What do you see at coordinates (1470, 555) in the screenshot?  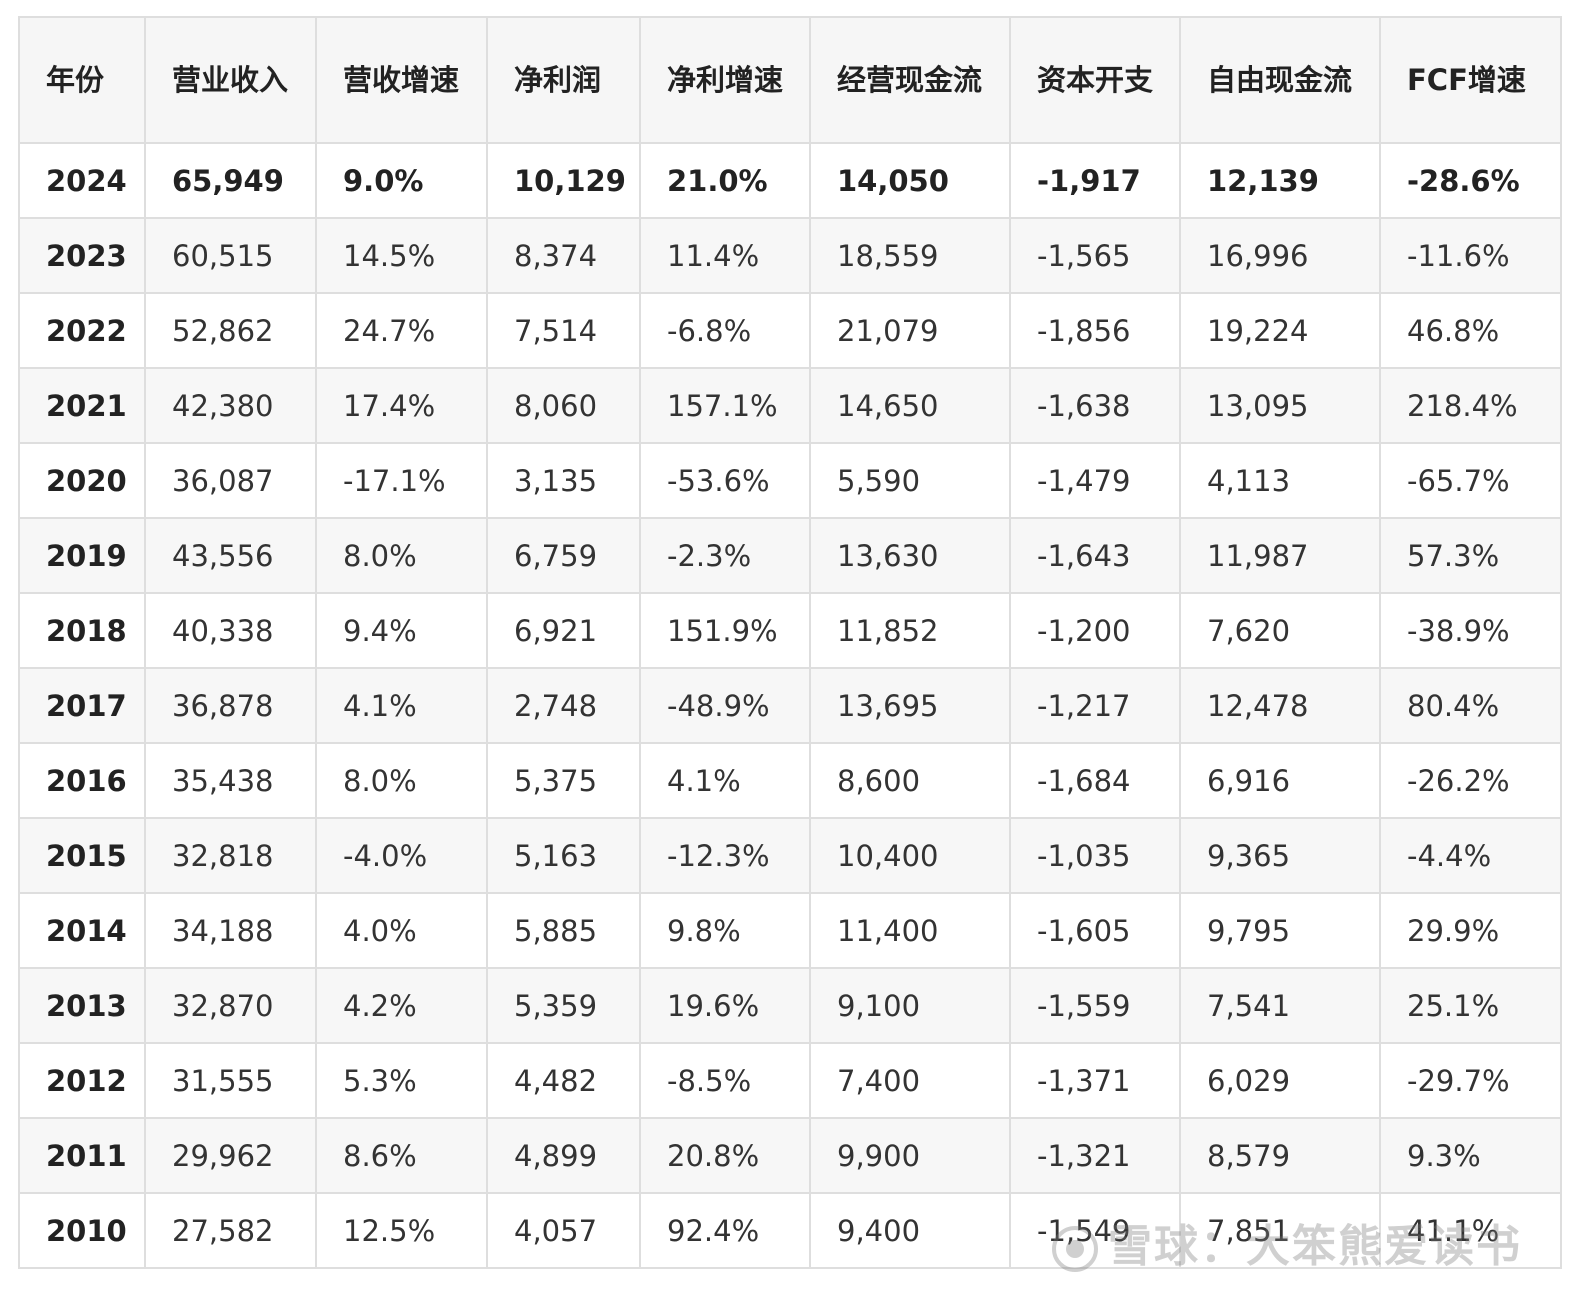 I see `table-cell: 57.3%` at bounding box center [1470, 555].